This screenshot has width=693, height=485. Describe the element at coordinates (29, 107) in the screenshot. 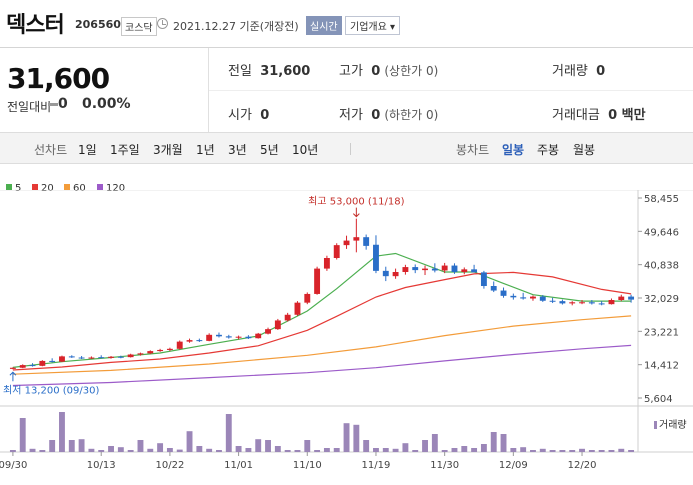

I see `diff-label: 전일대비` at that location.